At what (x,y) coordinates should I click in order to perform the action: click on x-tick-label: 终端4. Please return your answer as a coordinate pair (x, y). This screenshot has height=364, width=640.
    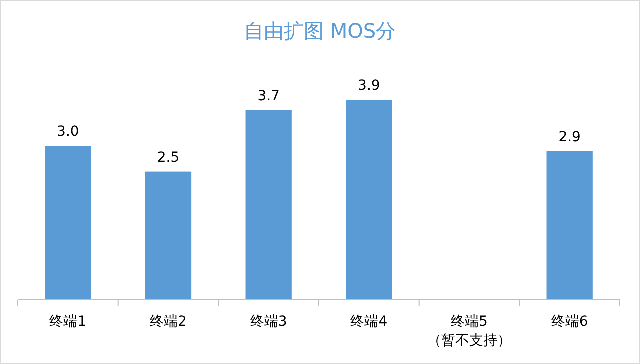
    Looking at the image, I should click on (369, 322).